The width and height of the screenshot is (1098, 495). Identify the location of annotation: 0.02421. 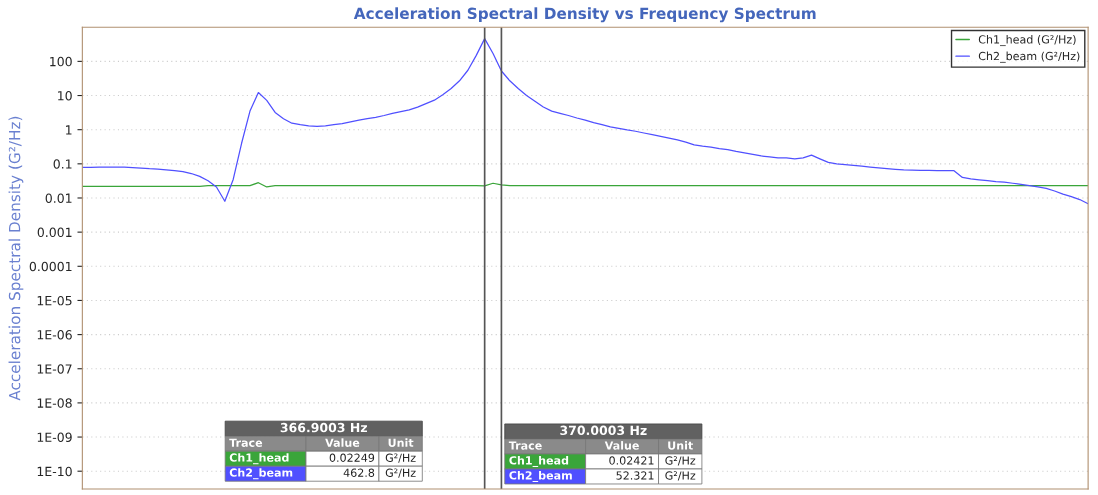
(631, 460).